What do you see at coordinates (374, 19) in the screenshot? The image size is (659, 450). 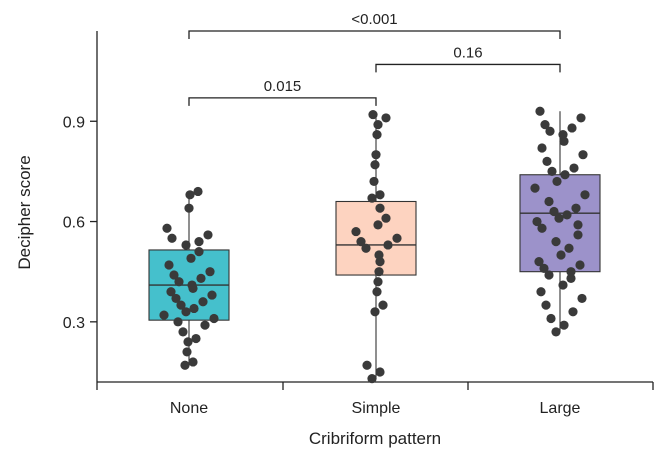 I see `p-value-label: <0.001` at bounding box center [374, 19].